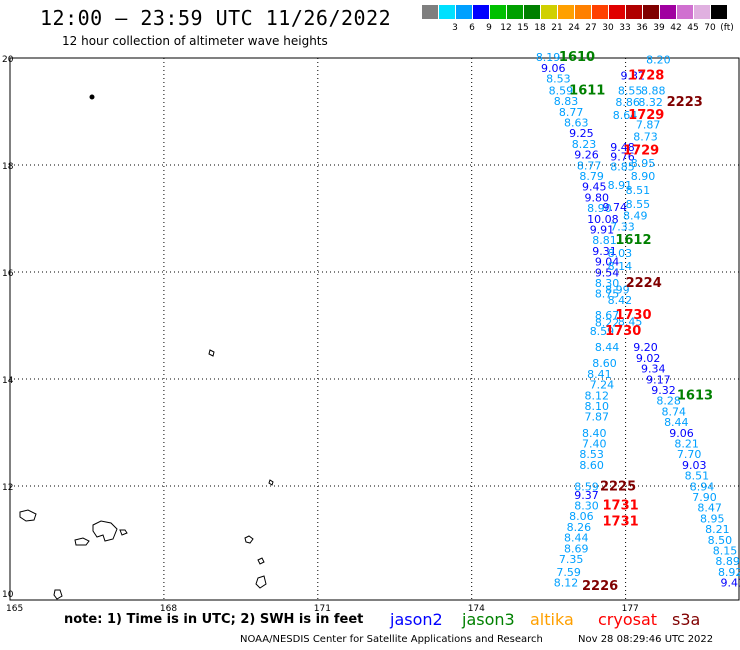 This screenshot has height=650, width=740. I want to click on wave-height-reading: 8.55, so click(630, 90).